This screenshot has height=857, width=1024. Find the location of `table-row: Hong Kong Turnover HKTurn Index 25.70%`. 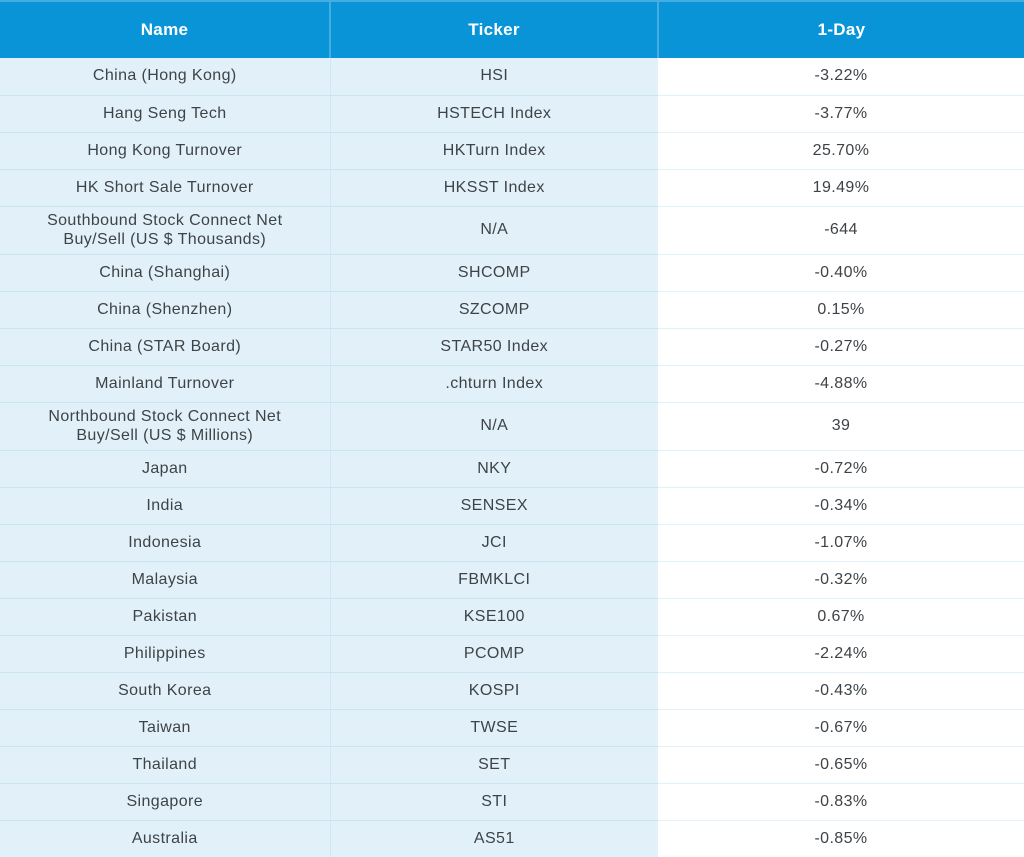

table-row: Hong Kong Turnover HKTurn Index 25.70% is located at coordinates (512, 150).